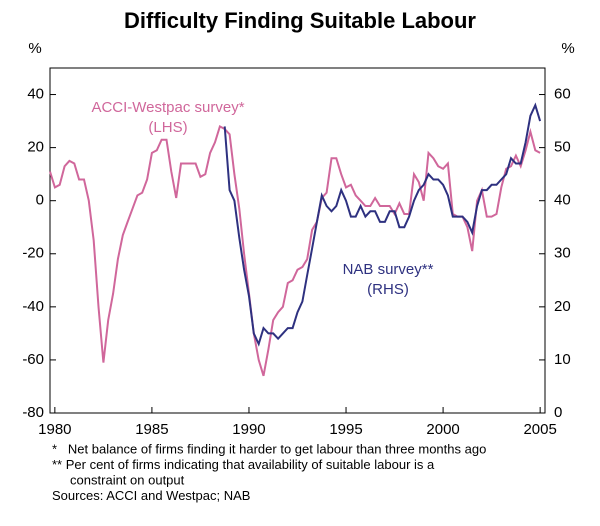  What do you see at coordinates (539, 429) in the screenshot?
I see `x-tick-label: 2005` at bounding box center [539, 429].